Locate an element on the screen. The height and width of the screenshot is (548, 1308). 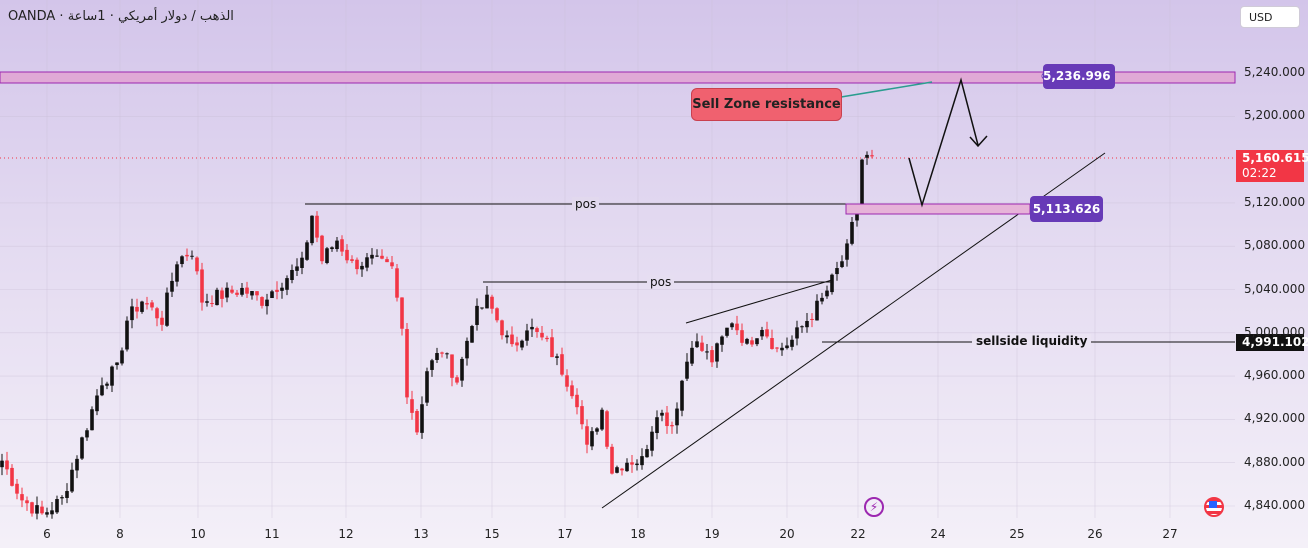
price-tick-label: 4,960.000 is located at coordinates (1275, 375).